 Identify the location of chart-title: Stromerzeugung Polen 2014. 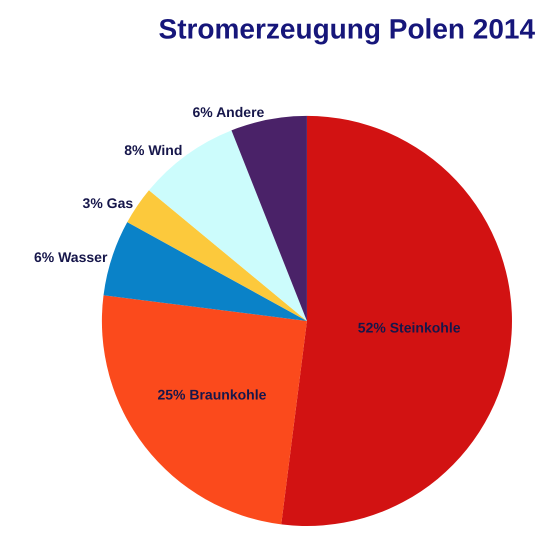
(347, 28).